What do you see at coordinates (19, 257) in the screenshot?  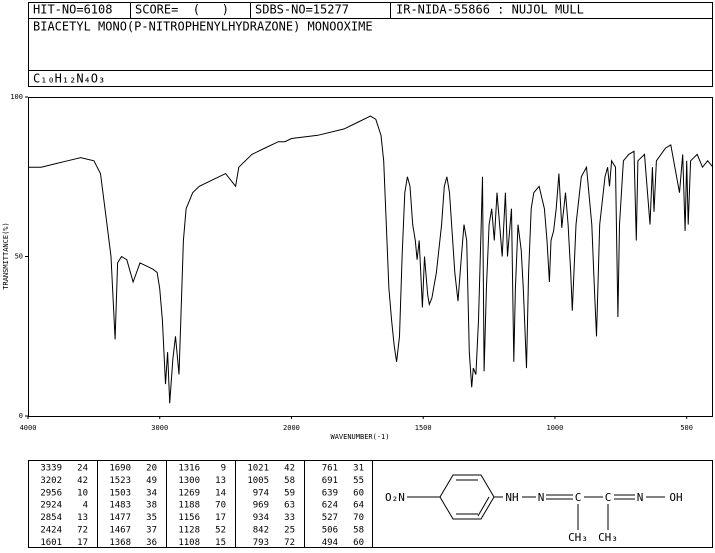 I see `y-tick-label: 50` at bounding box center [19, 257].